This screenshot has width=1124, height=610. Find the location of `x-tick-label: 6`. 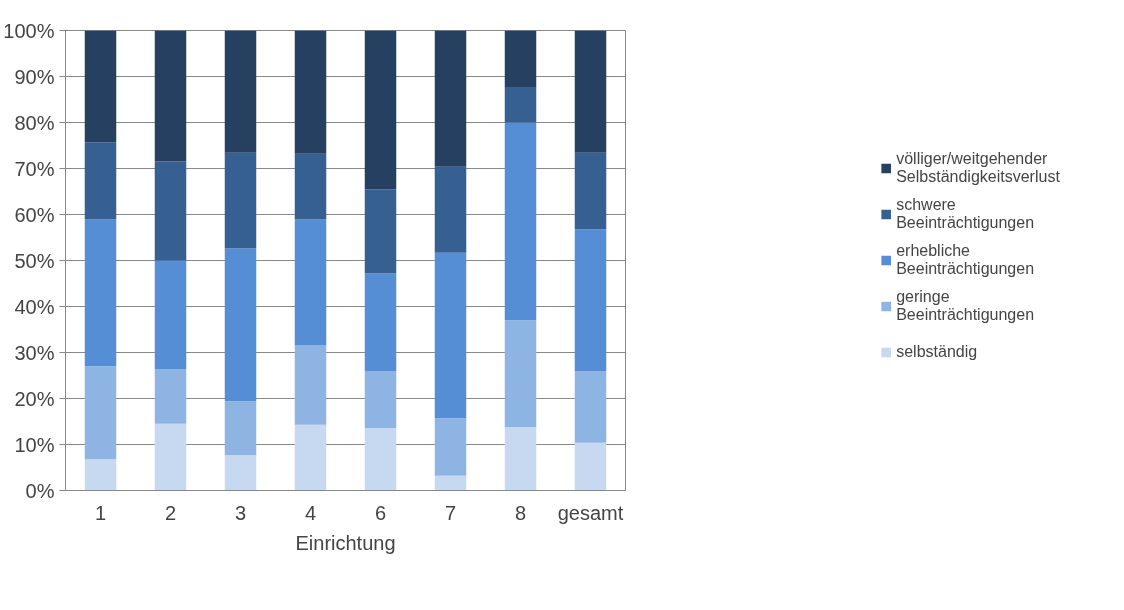

x-tick-label: 6 is located at coordinates (380, 512).